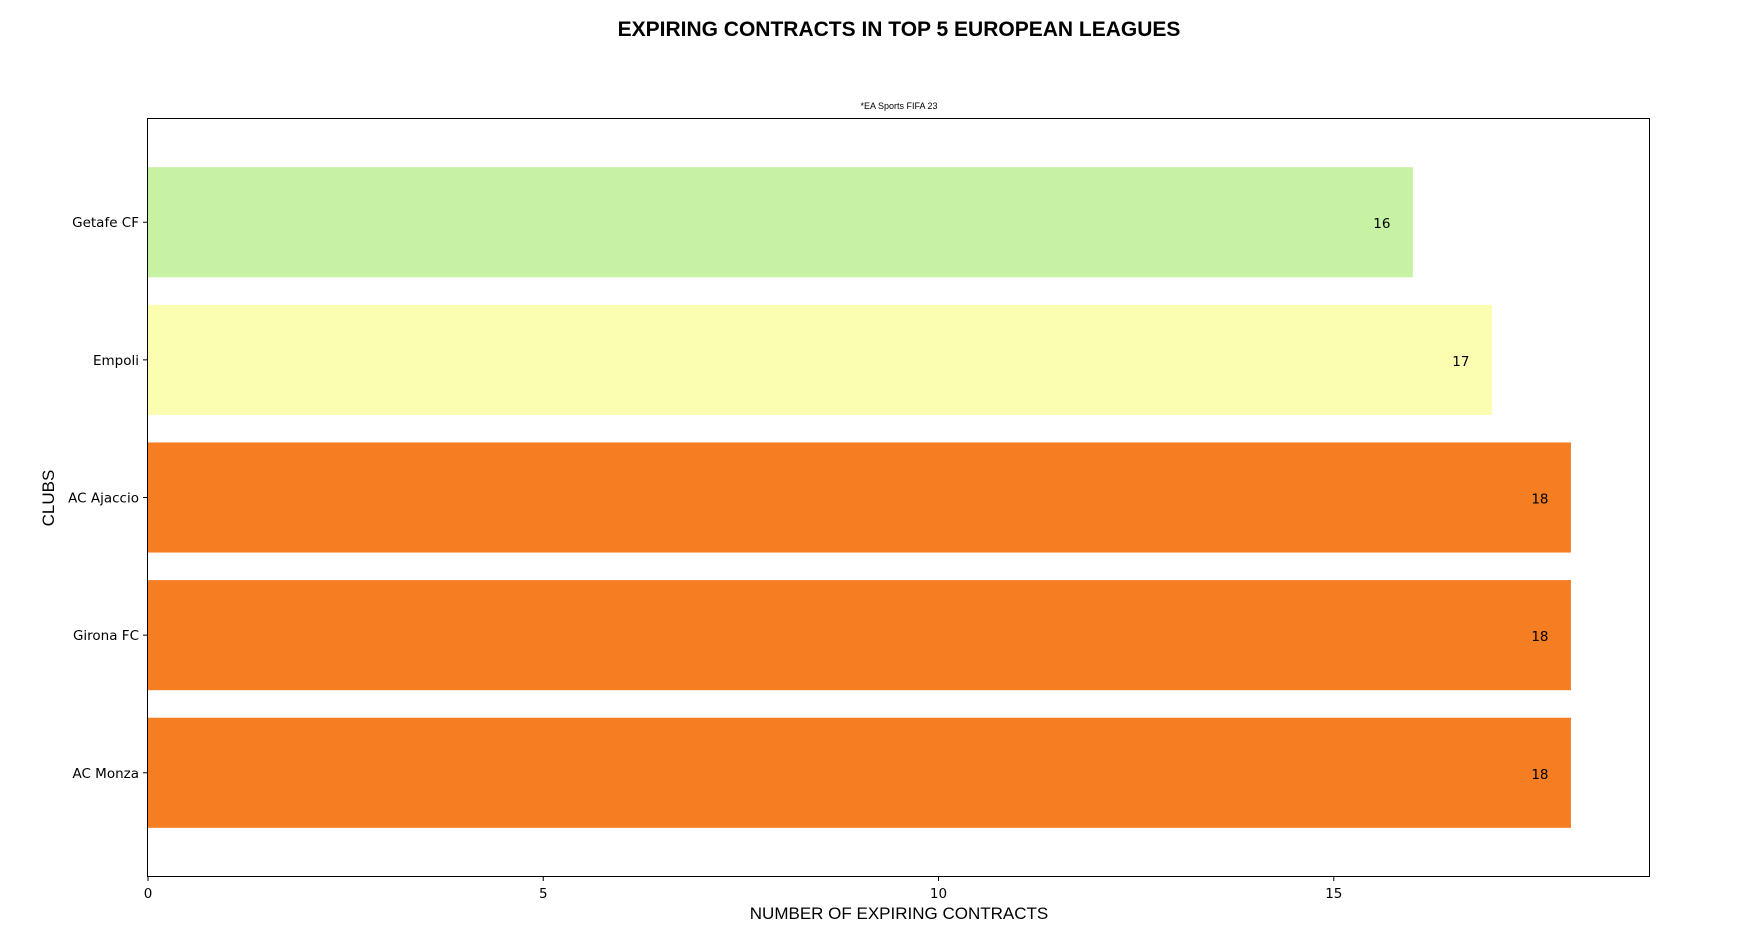 The height and width of the screenshot is (949, 1746). I want to click on y-tick-label: Getafe CF, so click(105, 223).